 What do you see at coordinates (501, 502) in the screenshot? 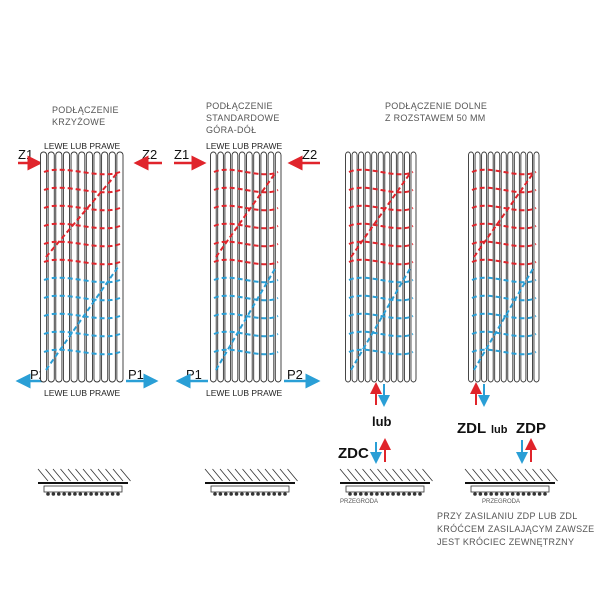
I see `partition-label-4: PRZEGRODA` at bounding box center [501, 502].